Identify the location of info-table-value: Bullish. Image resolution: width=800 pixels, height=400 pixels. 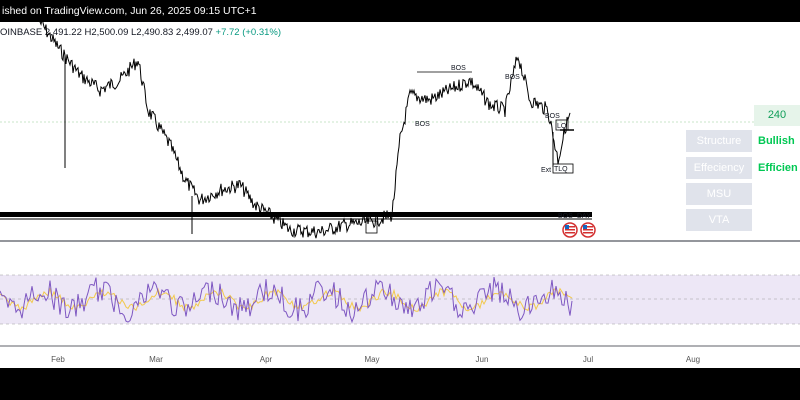
(776, 141).